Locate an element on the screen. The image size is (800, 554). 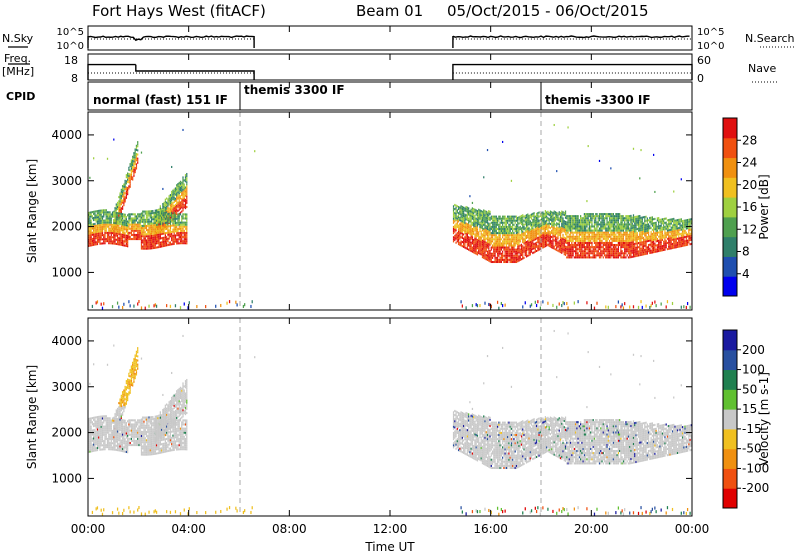
freq-tick-bottom: 8 is located at coordinates (74, 78).